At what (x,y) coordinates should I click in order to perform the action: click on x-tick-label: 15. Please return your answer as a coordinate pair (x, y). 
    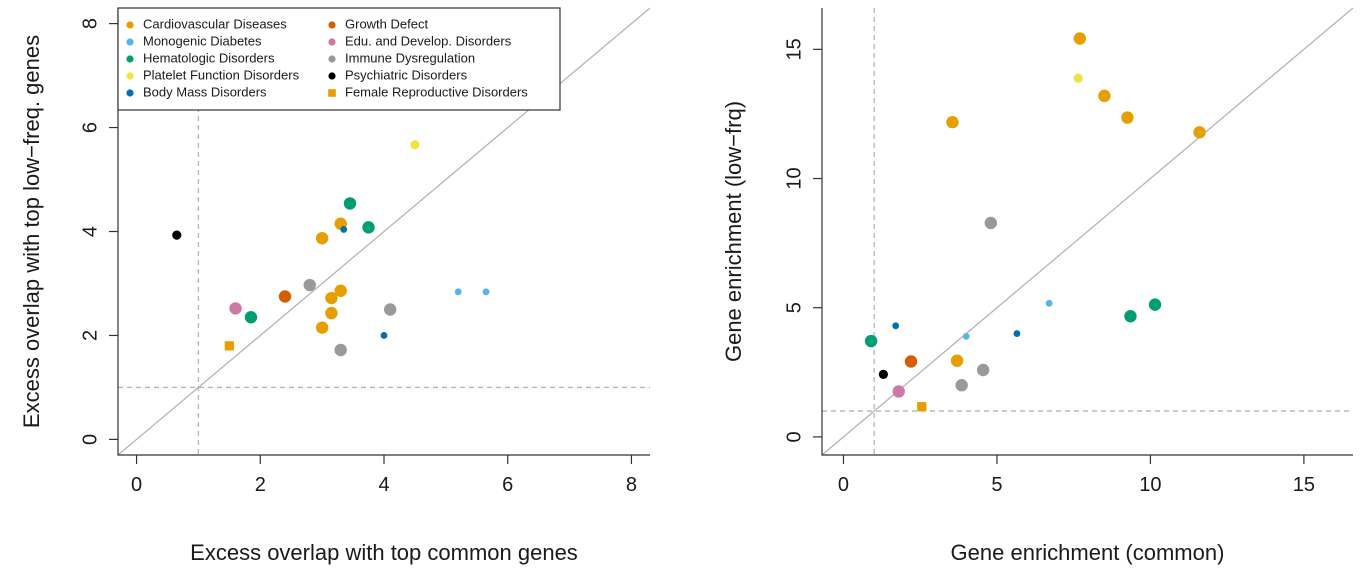
    Looking at the image, I should click on (1304, 485).